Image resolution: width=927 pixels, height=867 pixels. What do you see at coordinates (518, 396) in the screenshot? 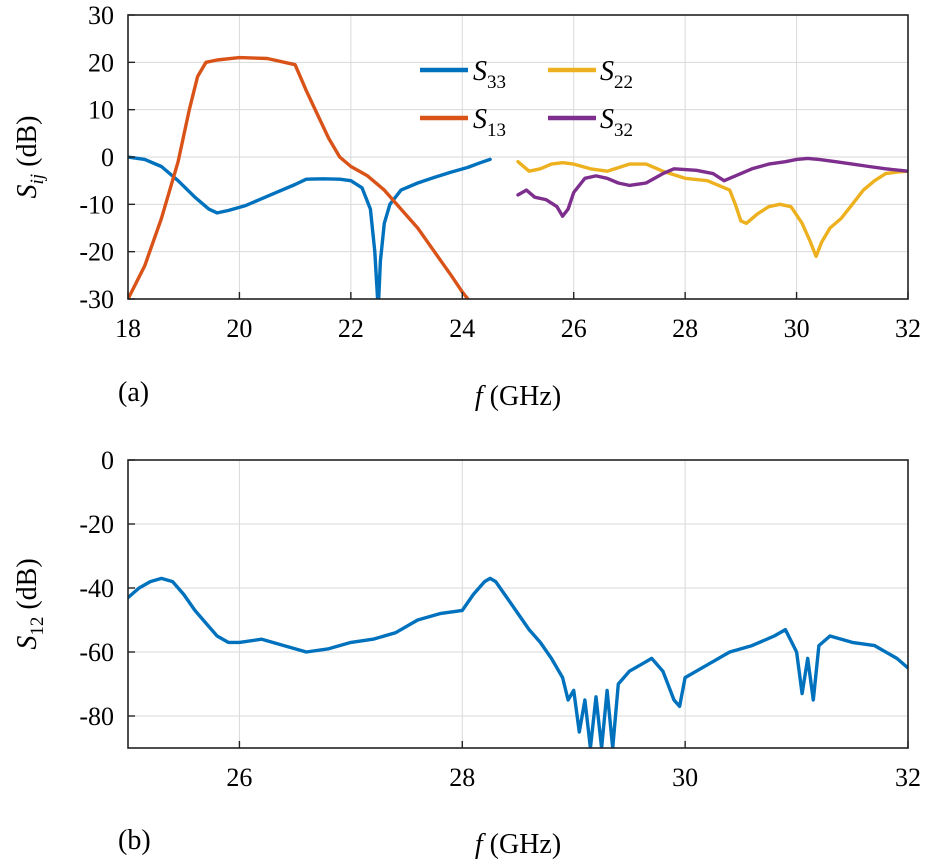
I see `chart-a-xlabel: f (GHz)` at bounding box center [518, 396].